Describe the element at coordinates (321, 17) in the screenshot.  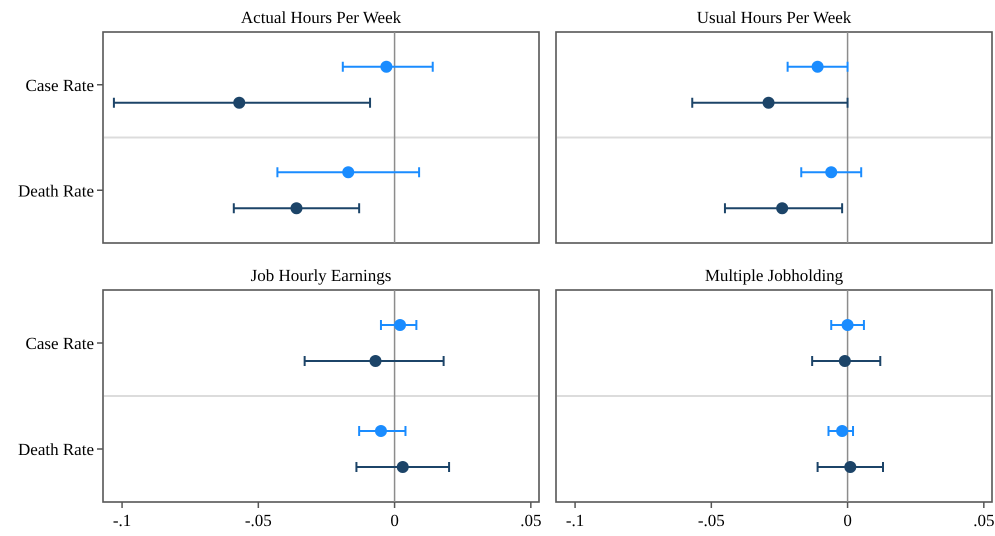
I see `chart-title: Actual Hours Per Week` at that location.